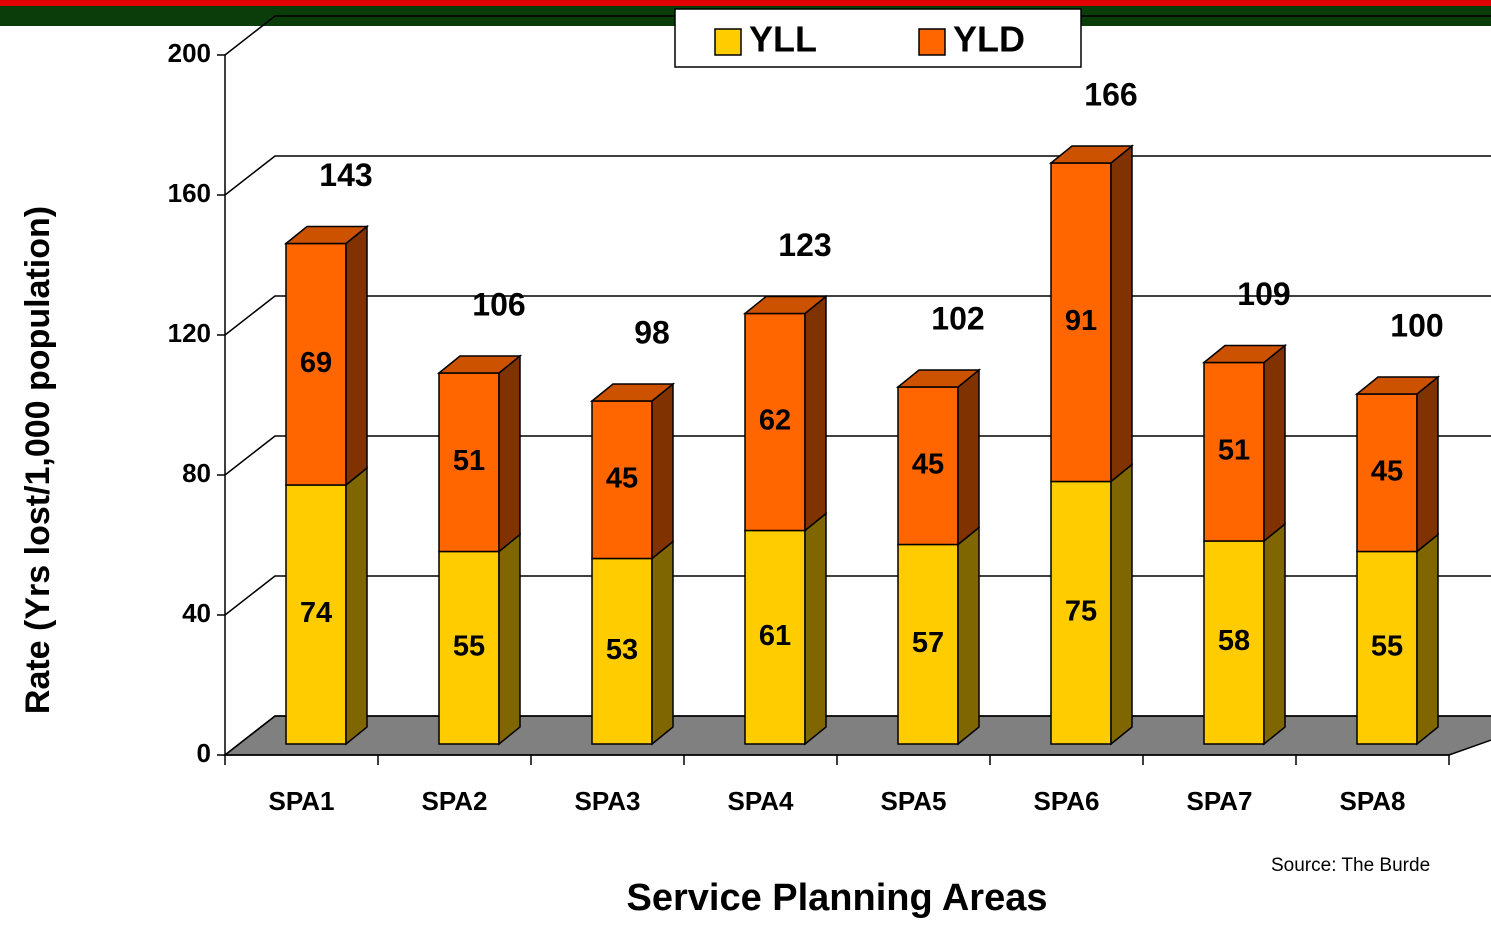  I want to click on segment-label: 58, so click(1234, 641).